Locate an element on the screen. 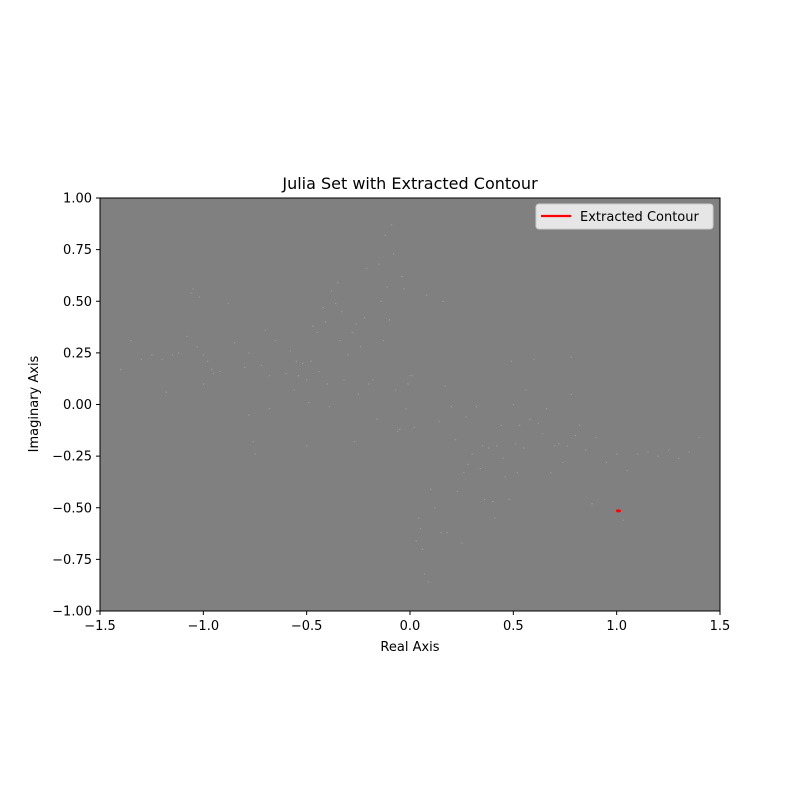  chart-title: Julia Set with Extracted Contour is located at coordinates (409, 183).